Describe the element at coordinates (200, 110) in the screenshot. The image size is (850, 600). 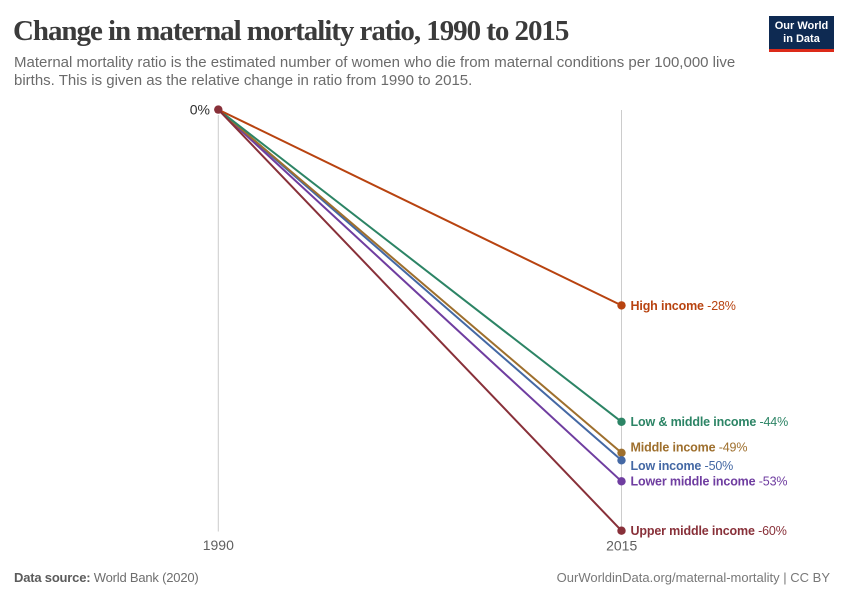
I see `svg-text: 0%` at that location.